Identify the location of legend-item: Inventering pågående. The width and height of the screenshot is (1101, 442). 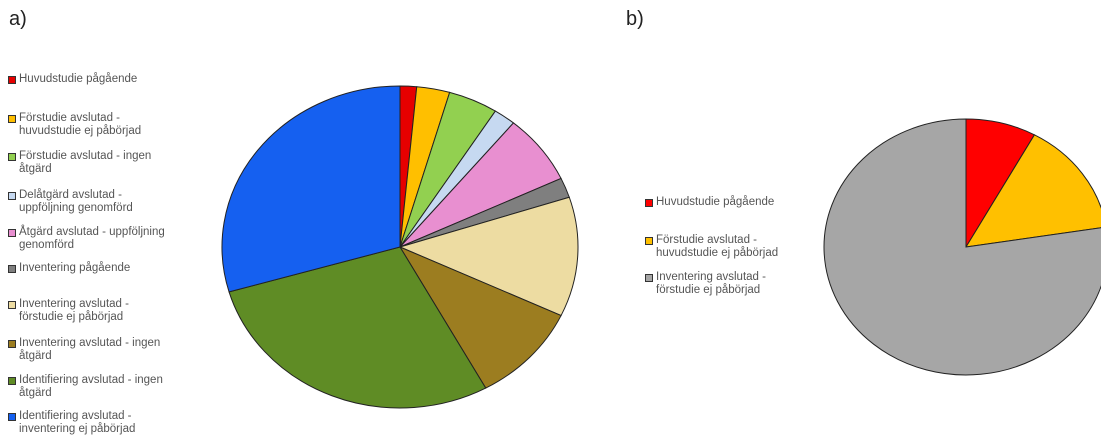
(69, 268).